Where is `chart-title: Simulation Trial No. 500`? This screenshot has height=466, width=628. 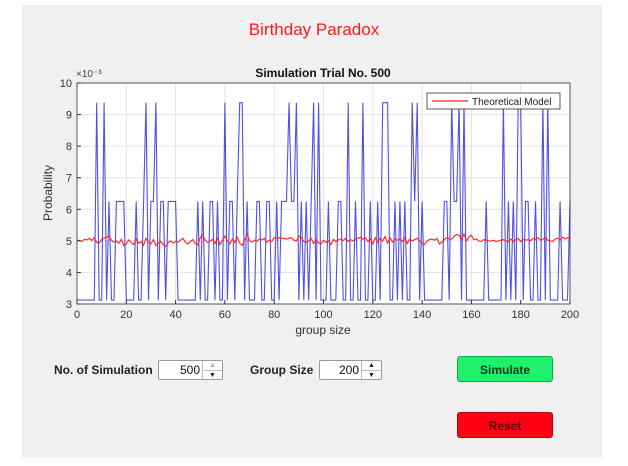 chart-title: Simulation Trial No. 500 is located at coordinates (323, 73).